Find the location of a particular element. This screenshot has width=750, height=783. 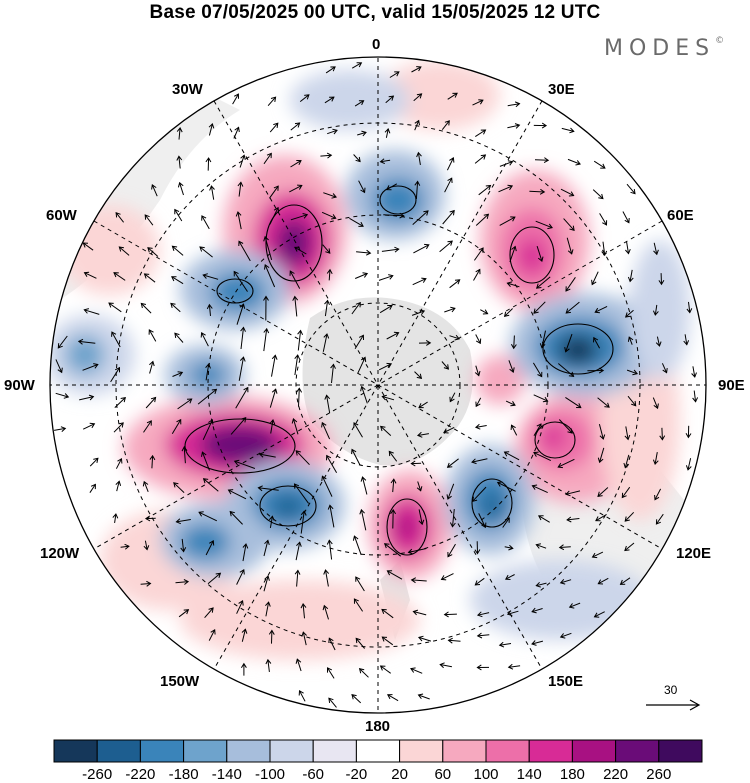

colorbar-tick-label: -20 is located at coordinates (356, 774).